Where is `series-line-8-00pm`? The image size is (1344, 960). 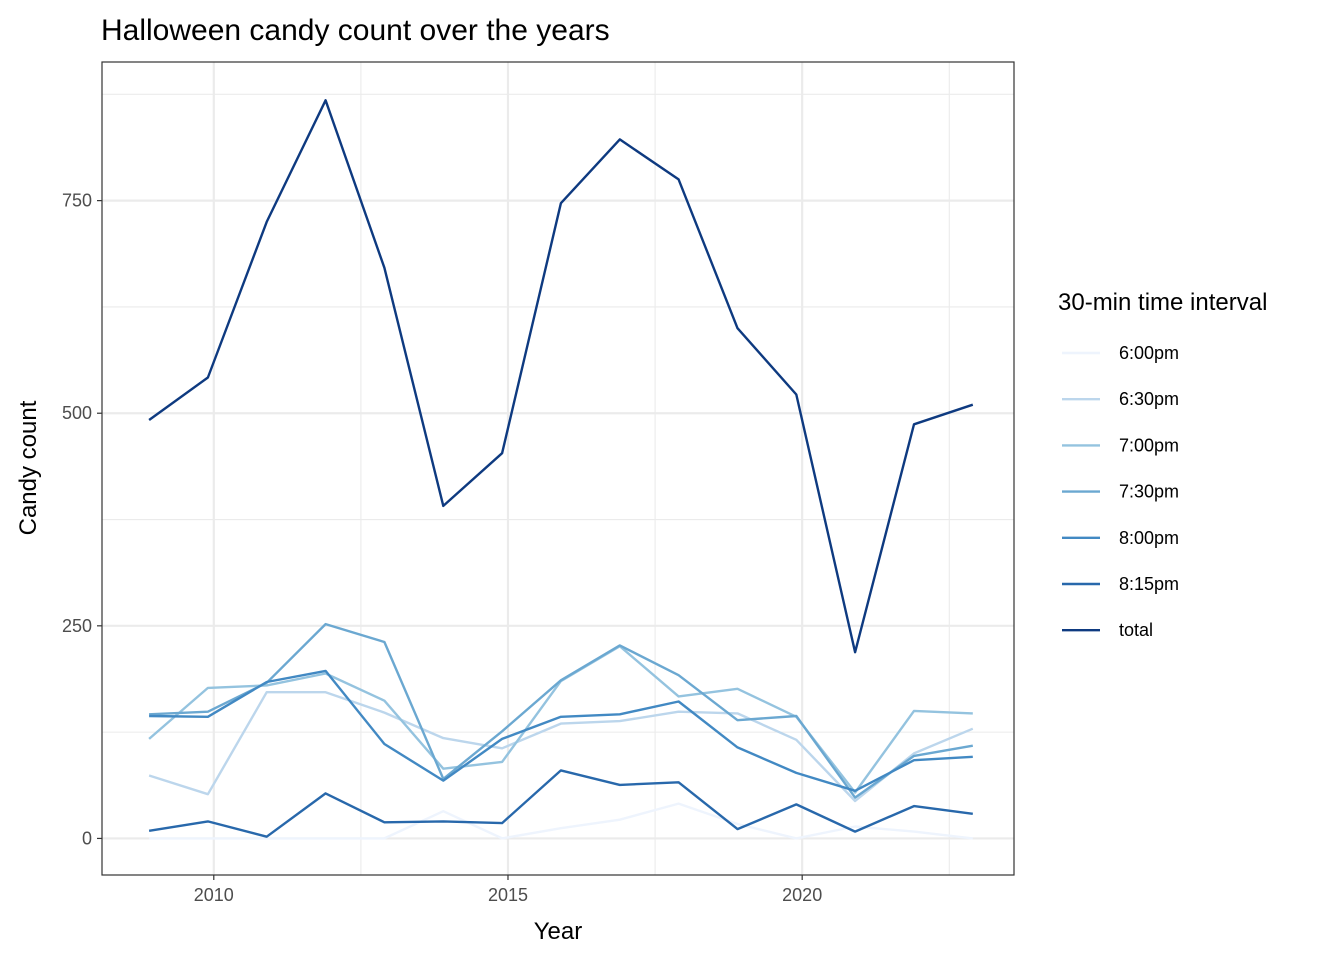 series-line-8-00pm is located at coordinates (561, 730).